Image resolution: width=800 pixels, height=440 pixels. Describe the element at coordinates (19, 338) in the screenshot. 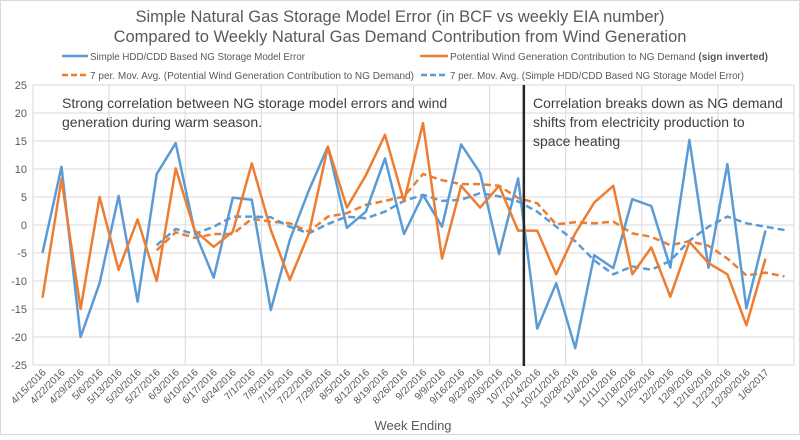

I see `y-tick-label: -20` at that location.